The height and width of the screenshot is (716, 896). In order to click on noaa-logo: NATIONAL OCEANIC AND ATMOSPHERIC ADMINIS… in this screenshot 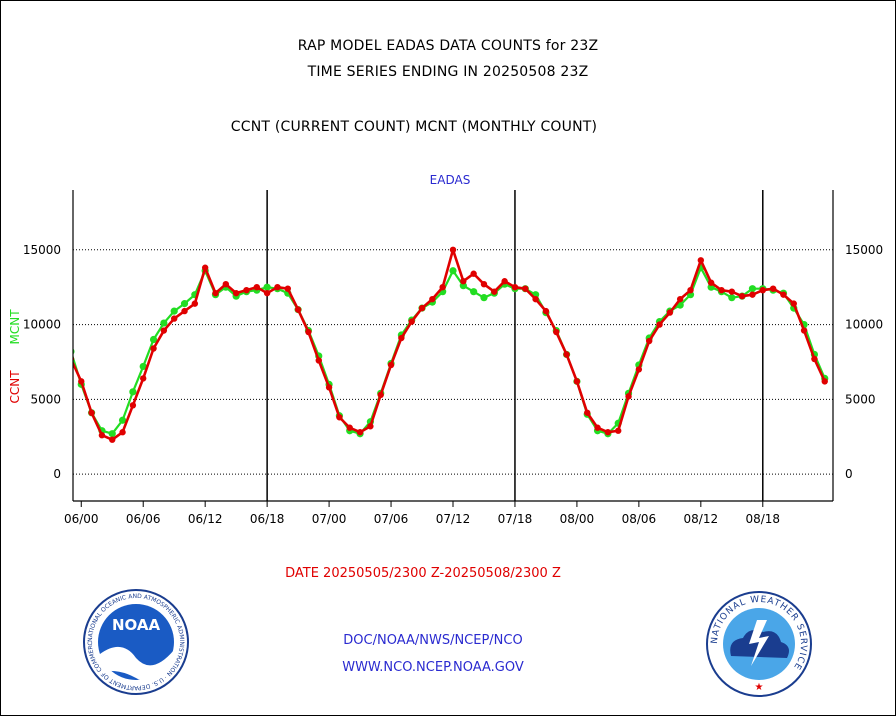, I will do `click(135, 641)`.